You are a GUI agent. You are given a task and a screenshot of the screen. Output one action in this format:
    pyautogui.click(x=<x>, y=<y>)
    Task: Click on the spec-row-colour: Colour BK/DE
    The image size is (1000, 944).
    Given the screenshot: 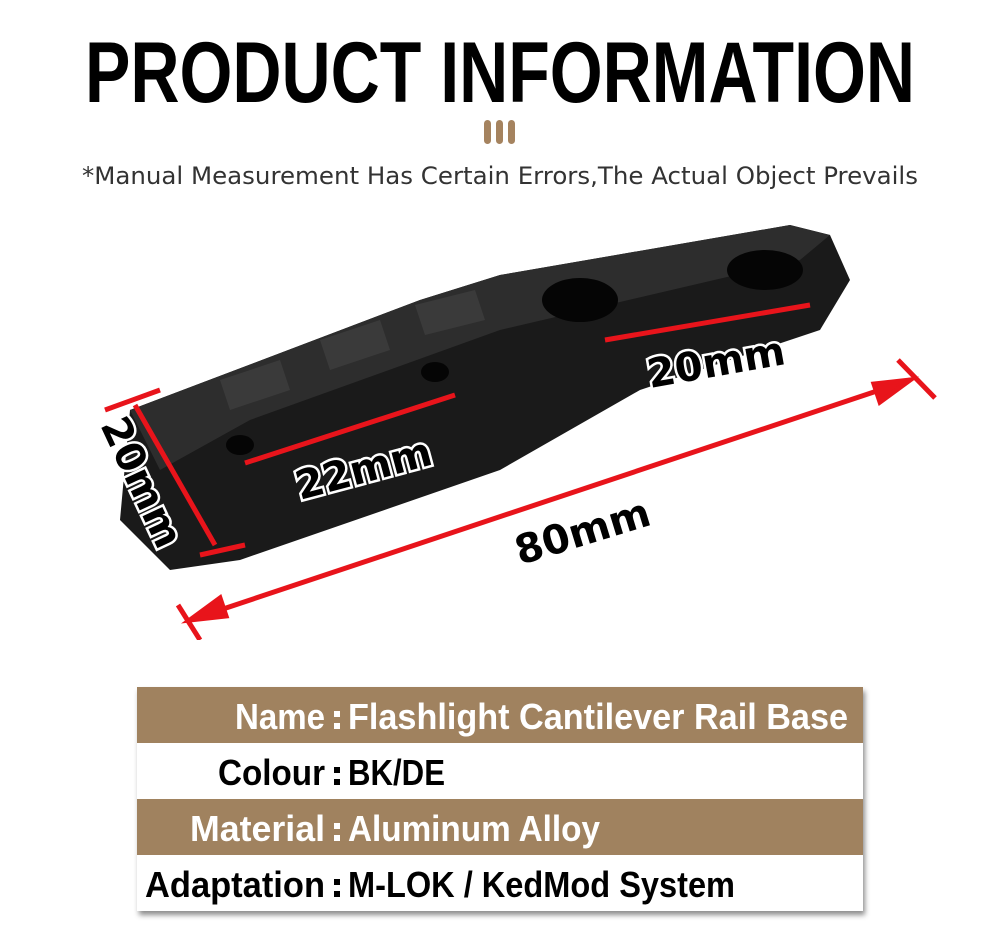 What is the action you would take?
    pyautogui.click(x=500, y=771)
    